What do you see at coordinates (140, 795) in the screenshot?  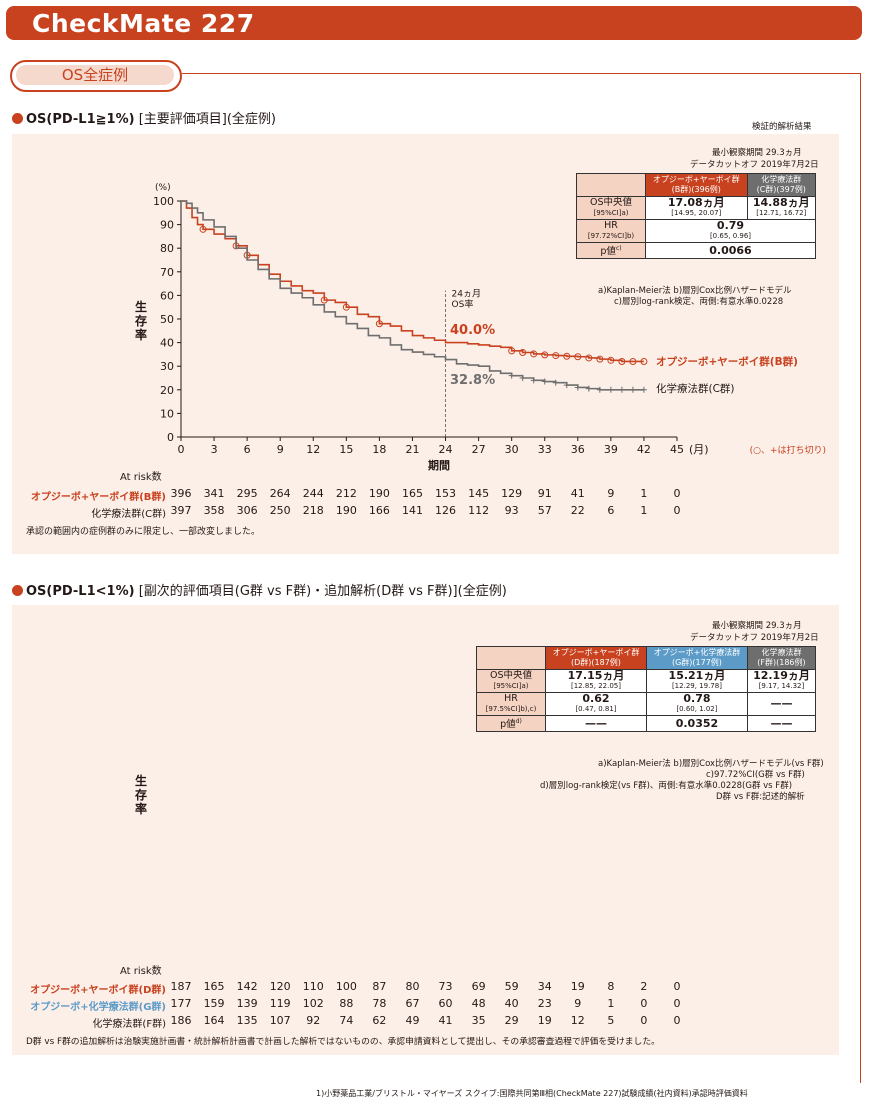 I see `chart2-ylabel: 生存率` at bounding box center [140, 795].